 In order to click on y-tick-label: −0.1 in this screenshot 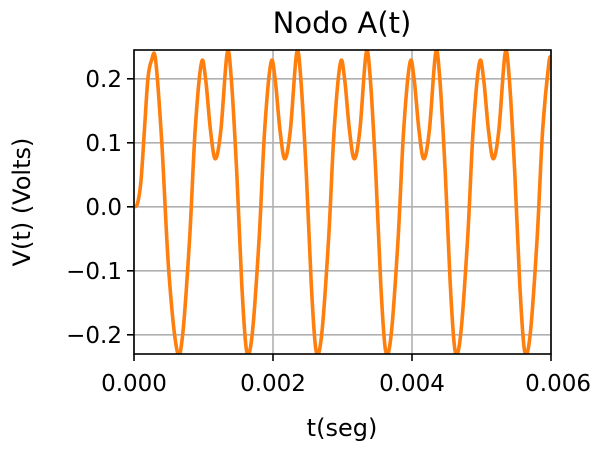, I will do `click(94, 272)`.